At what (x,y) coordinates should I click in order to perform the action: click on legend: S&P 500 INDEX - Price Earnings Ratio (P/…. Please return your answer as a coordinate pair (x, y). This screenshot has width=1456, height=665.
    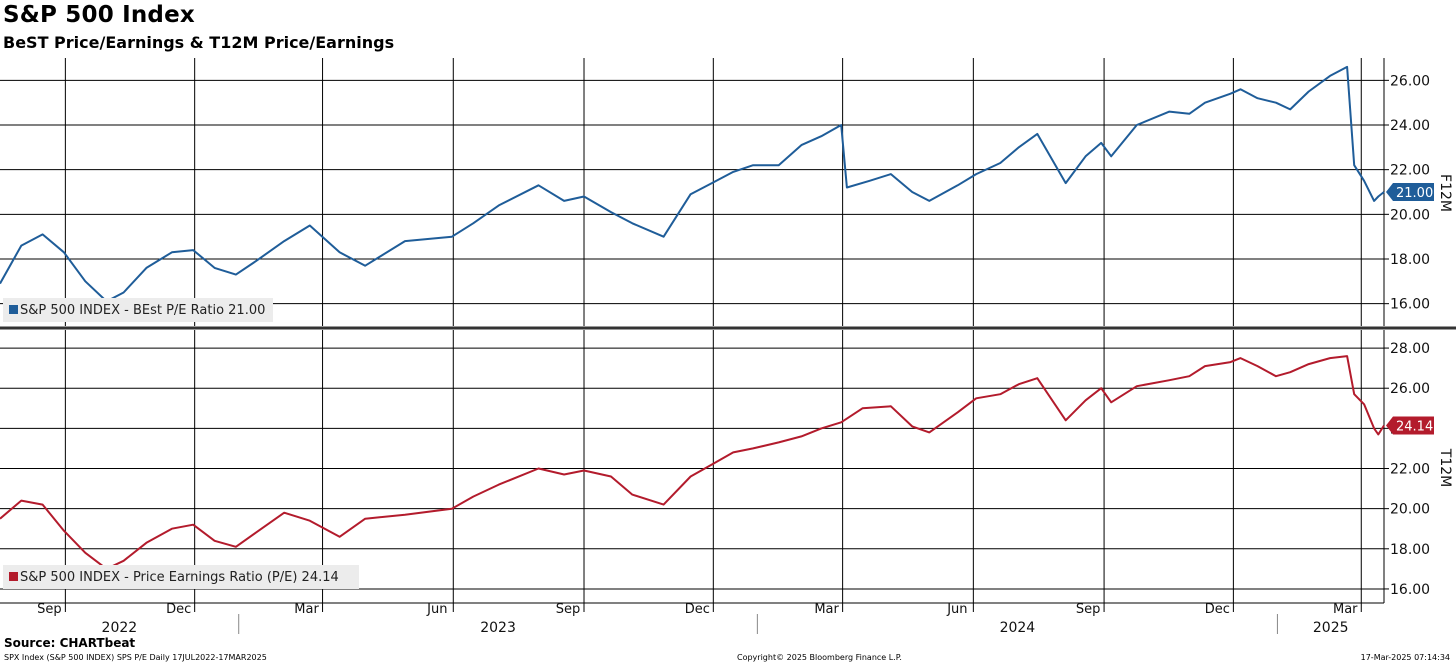
    Looking at the image, I should click on (181, 577).